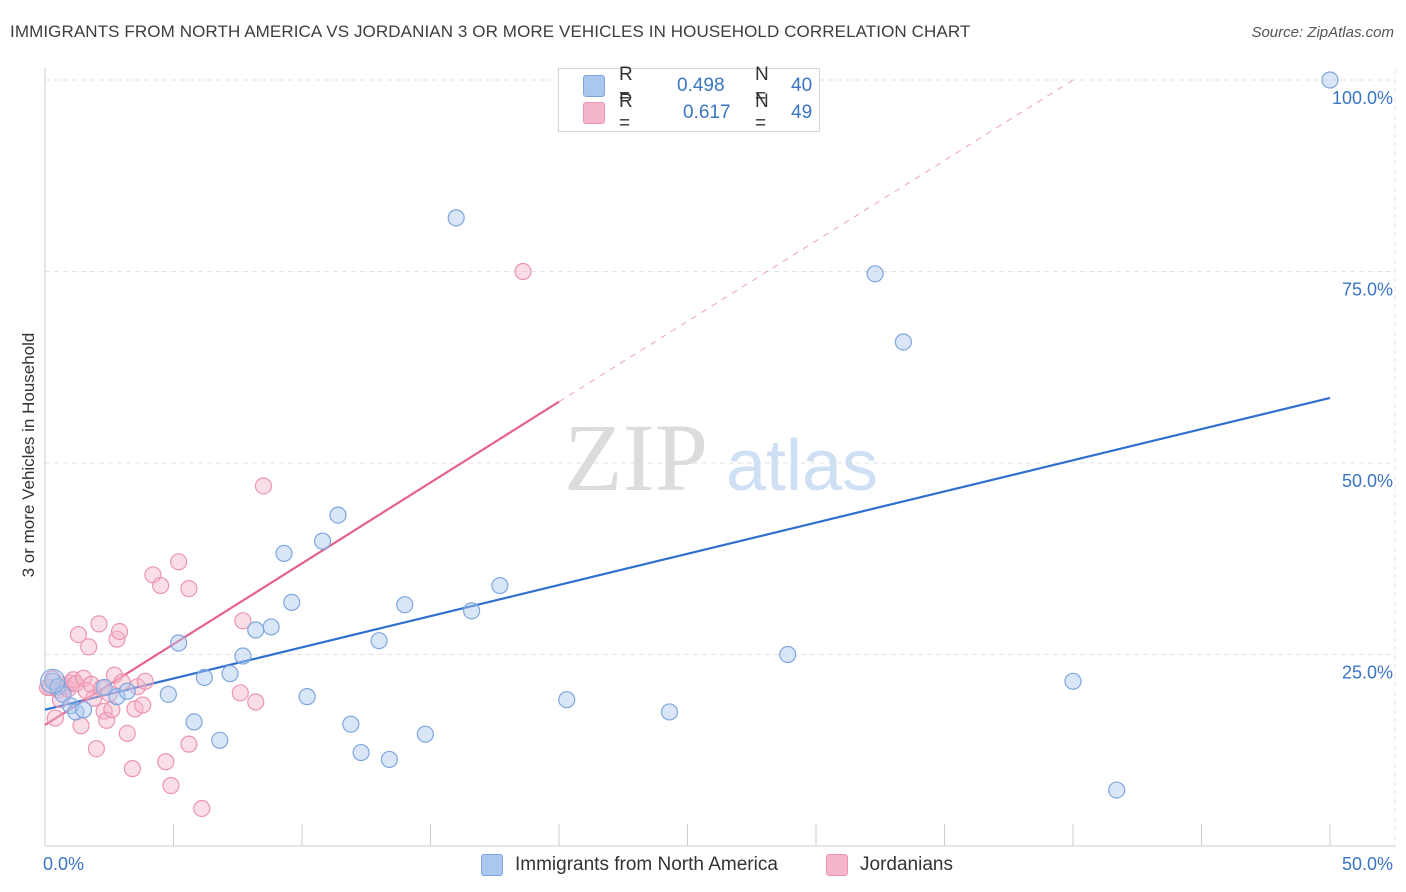 The height and width of the screenshot is (892, 1406). What do you see at coordinates (302, 563) in the screenshot?
I see `jordanian-trend-line` at bounding box center [302, 563].